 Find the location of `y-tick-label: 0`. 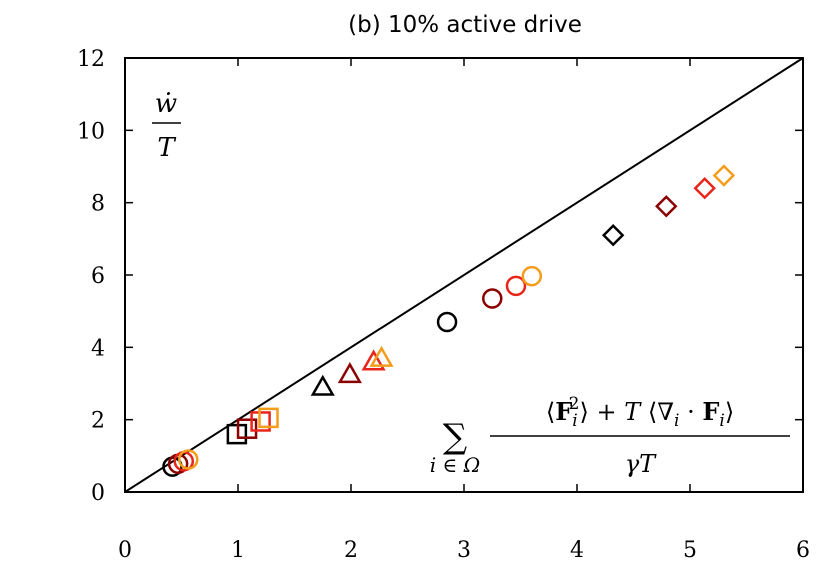

y-tick-label: 0 is located at coordinates (98, 493).